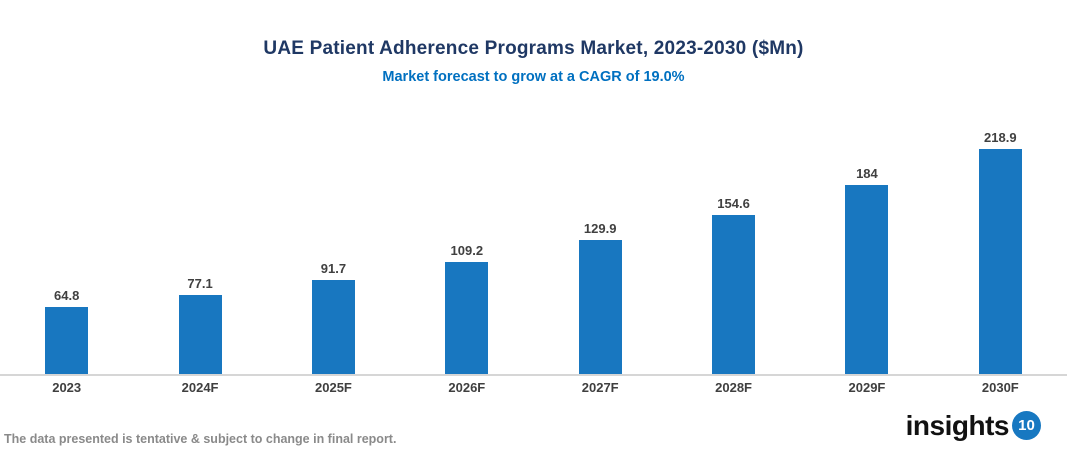 Image resolution: width=1067 pixels, height=454 pixels. I want to click on bar-column: 91.7, so click(333, 317).